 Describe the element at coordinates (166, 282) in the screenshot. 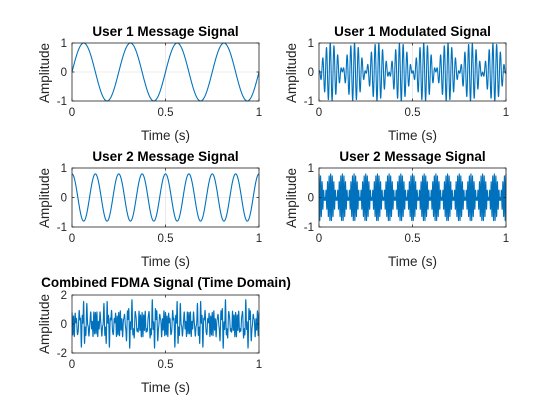

I see `plot-title: Combined FDMA Signal (Time Domain)` at that location.